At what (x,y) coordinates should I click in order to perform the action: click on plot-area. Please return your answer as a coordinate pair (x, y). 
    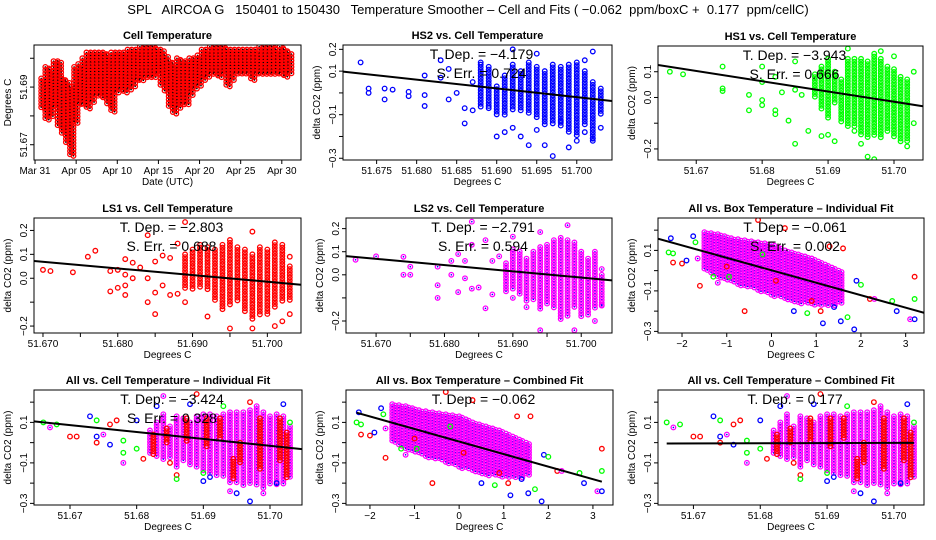
    Looking at the image, I should click on (479, 275).